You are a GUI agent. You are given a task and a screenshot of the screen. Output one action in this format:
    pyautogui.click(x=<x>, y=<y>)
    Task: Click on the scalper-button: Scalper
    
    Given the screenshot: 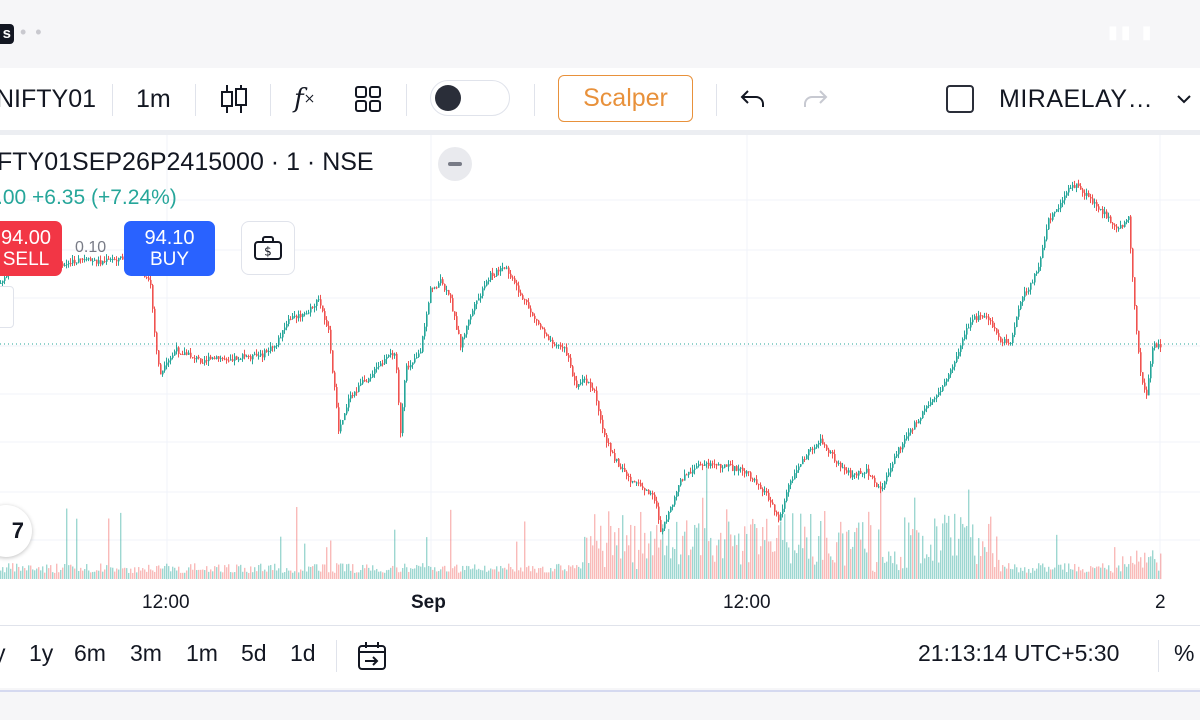 What is the action you would take?
    pyautogui.click(x=625, y=98)
    